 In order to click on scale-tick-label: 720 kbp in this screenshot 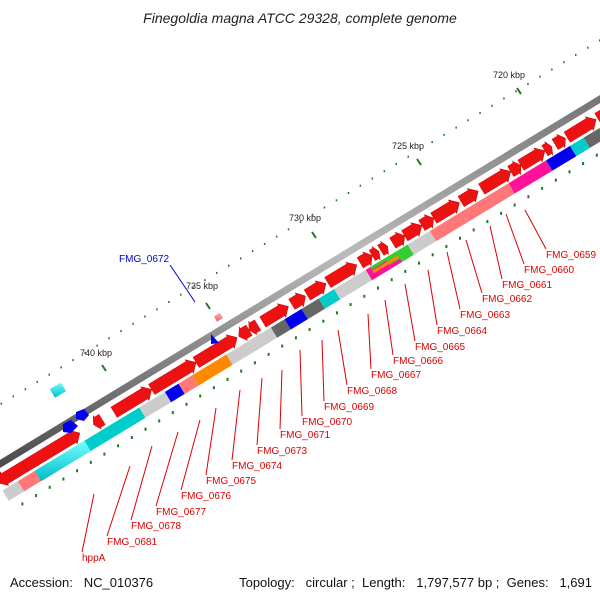, I will do `click(509, 75)`.